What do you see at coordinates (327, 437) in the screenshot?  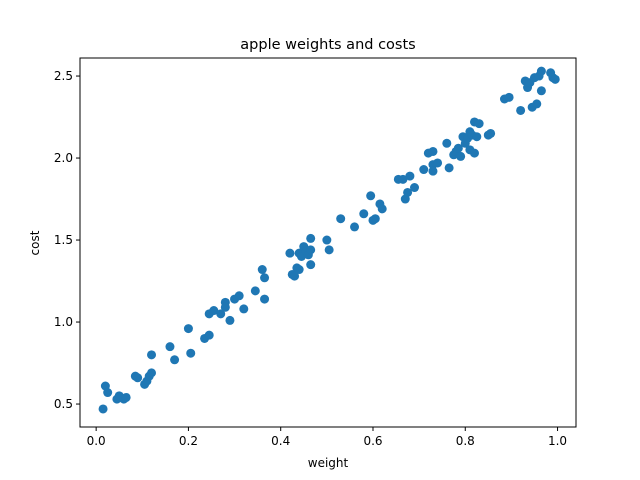 I see `x-axis-ticks: 0.0 0.2 0.4 0.6 0.8 1.0` at bounding box center [327, 437].